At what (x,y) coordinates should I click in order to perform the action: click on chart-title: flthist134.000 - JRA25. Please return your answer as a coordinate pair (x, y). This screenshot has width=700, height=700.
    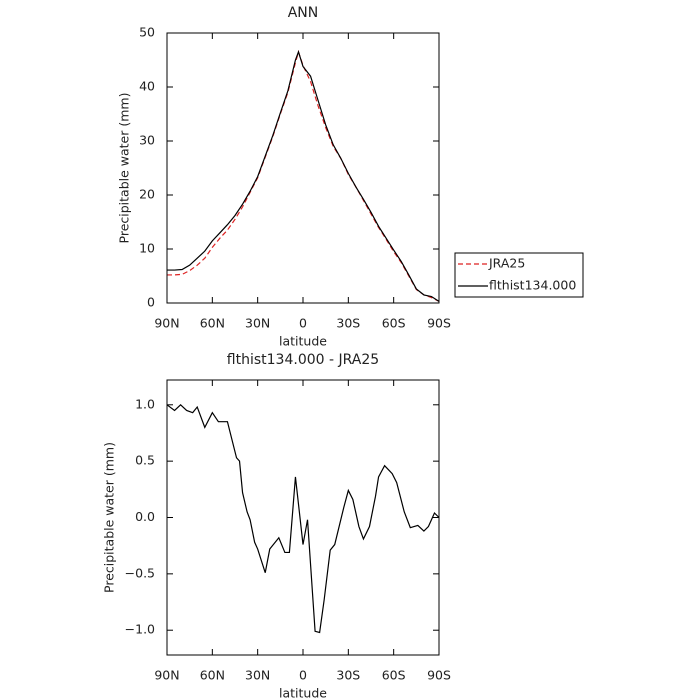
    Looking at the image, I should click on (303, 360).